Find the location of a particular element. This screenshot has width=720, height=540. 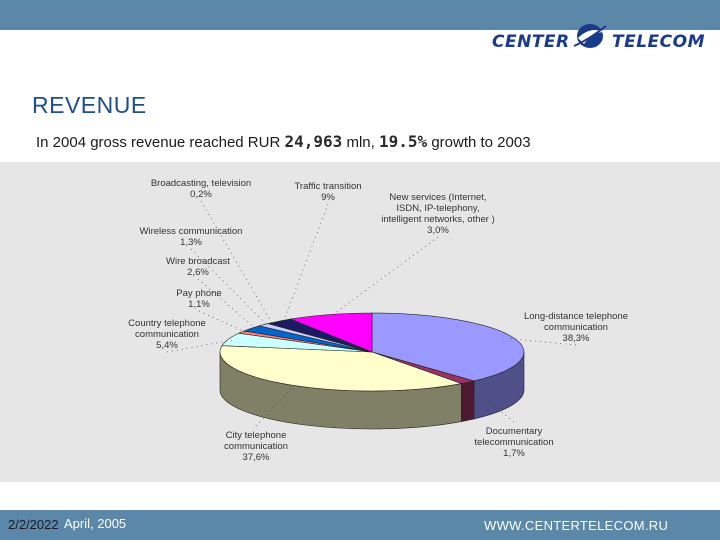

footer-date: 2/2/2022 is located at coordinates (33, 524).